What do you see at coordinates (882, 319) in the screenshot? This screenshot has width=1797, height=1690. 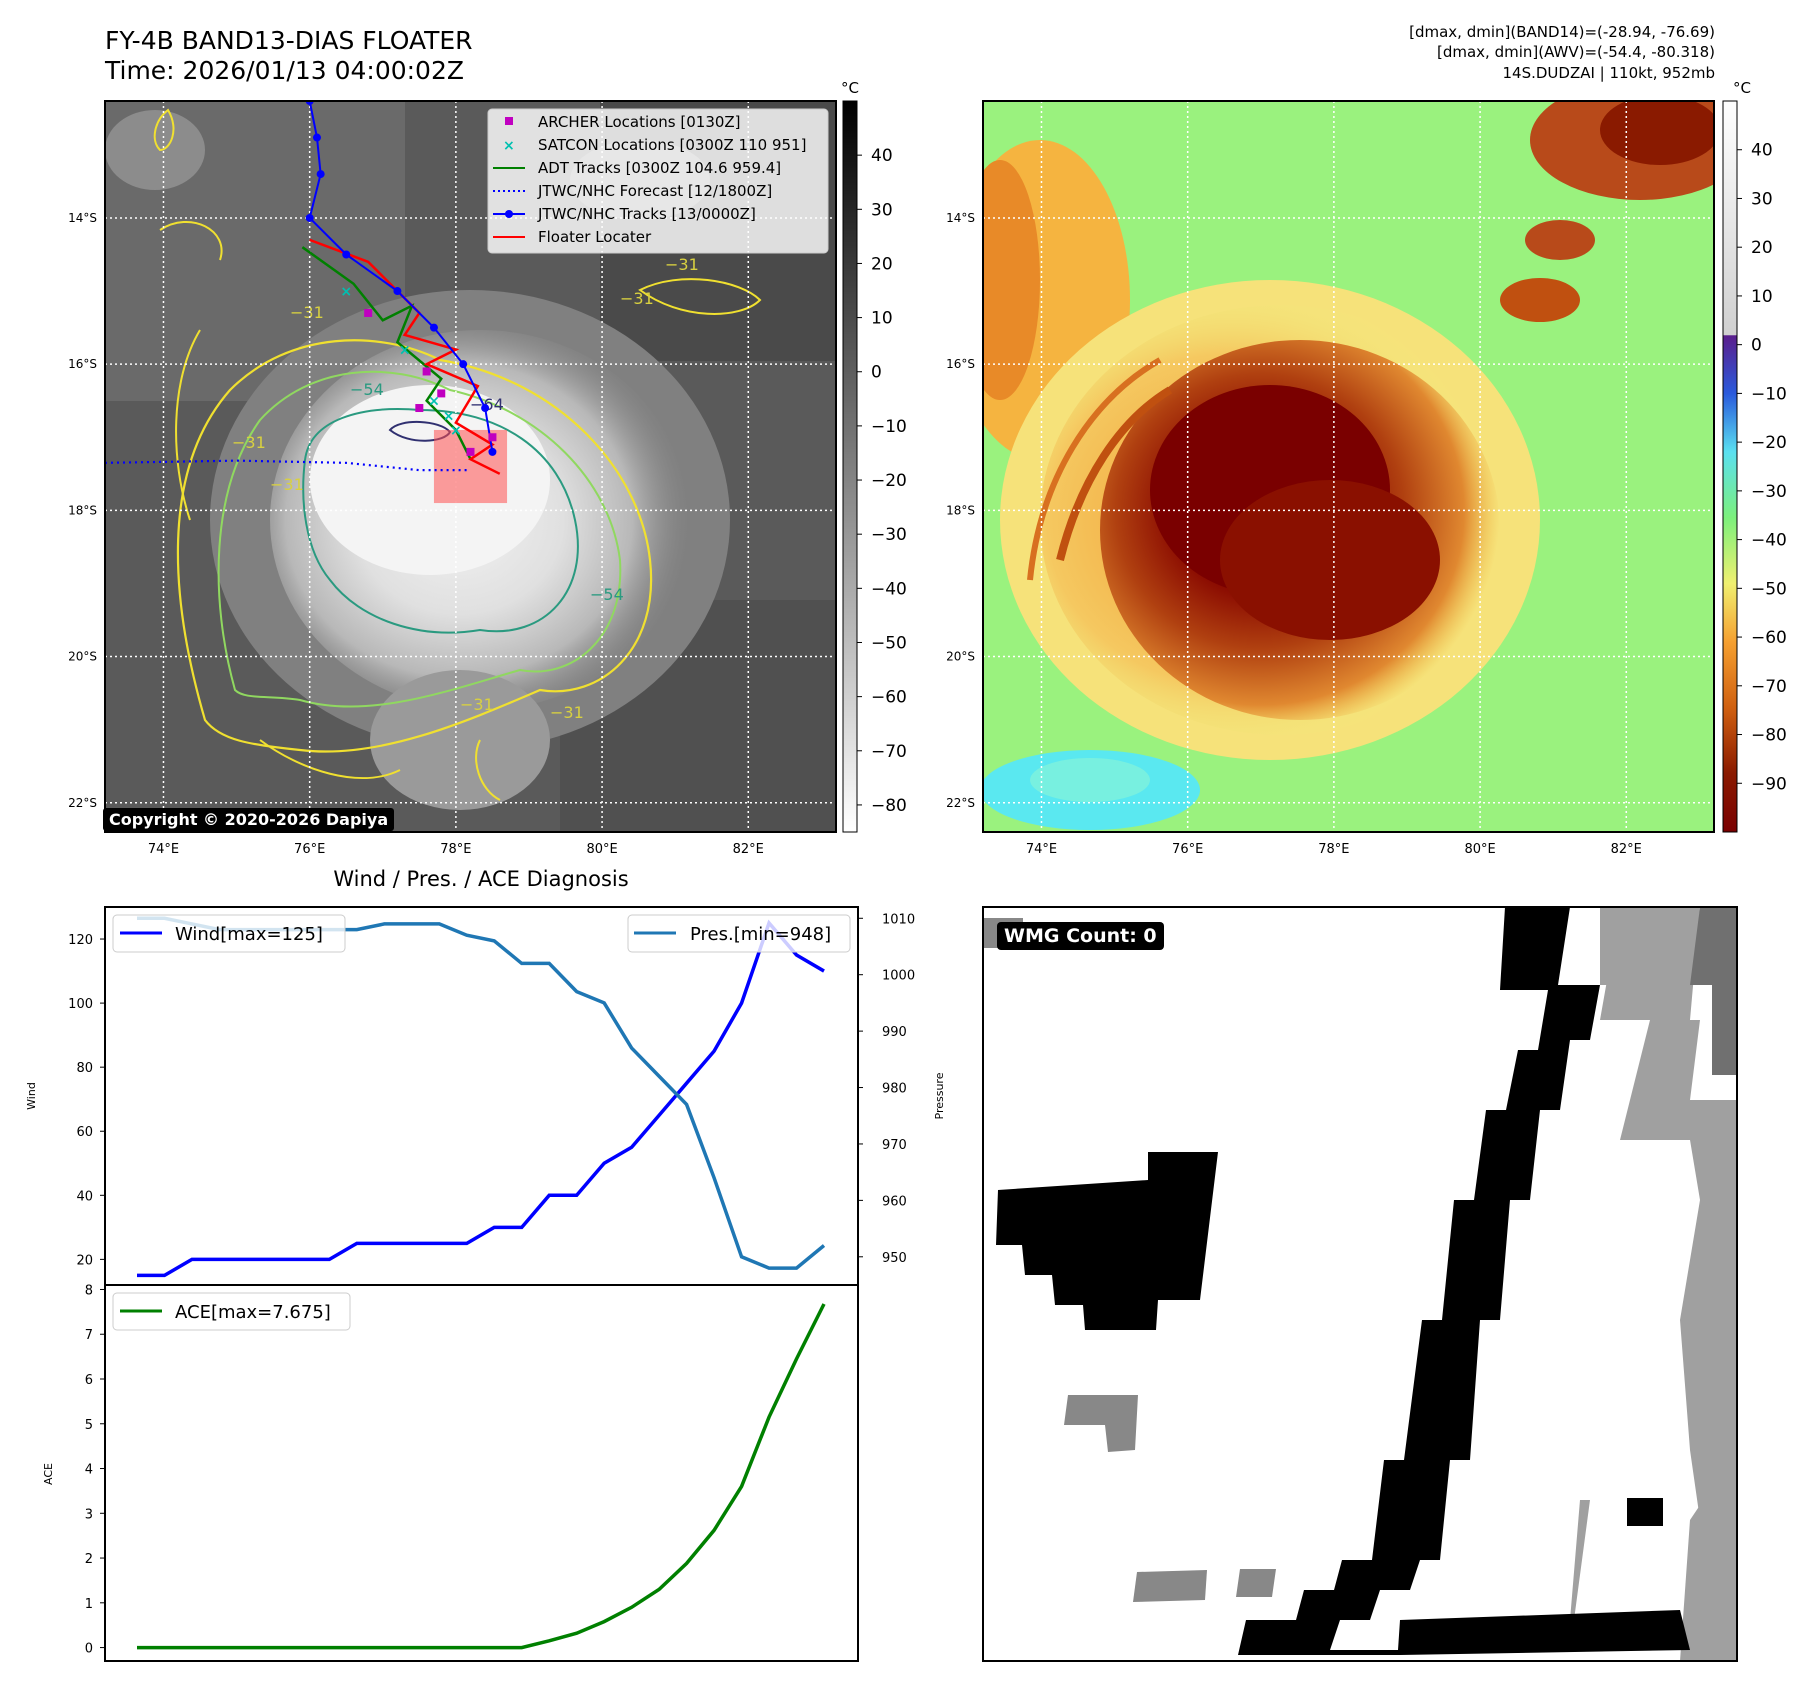 I see `colorbar-tick-label: 10` at bounding box center [882, 319].